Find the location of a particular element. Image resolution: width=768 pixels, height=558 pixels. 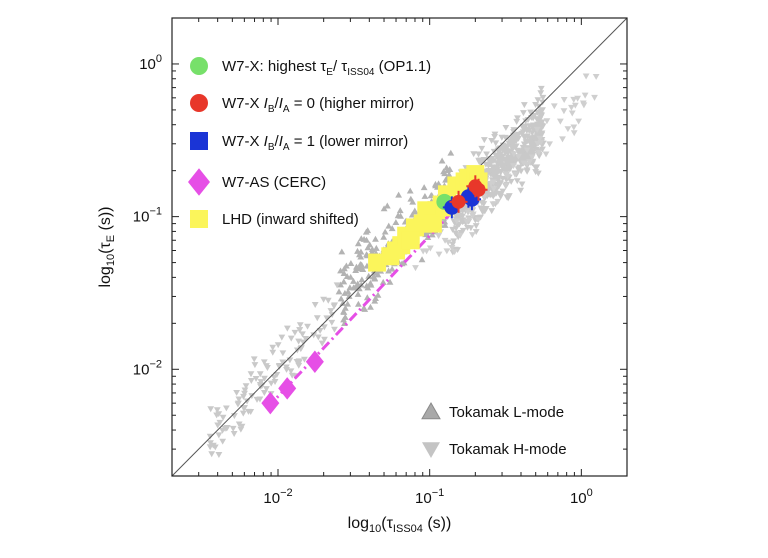

legend-marker-w7x_best is located at coordinates (199, 66).